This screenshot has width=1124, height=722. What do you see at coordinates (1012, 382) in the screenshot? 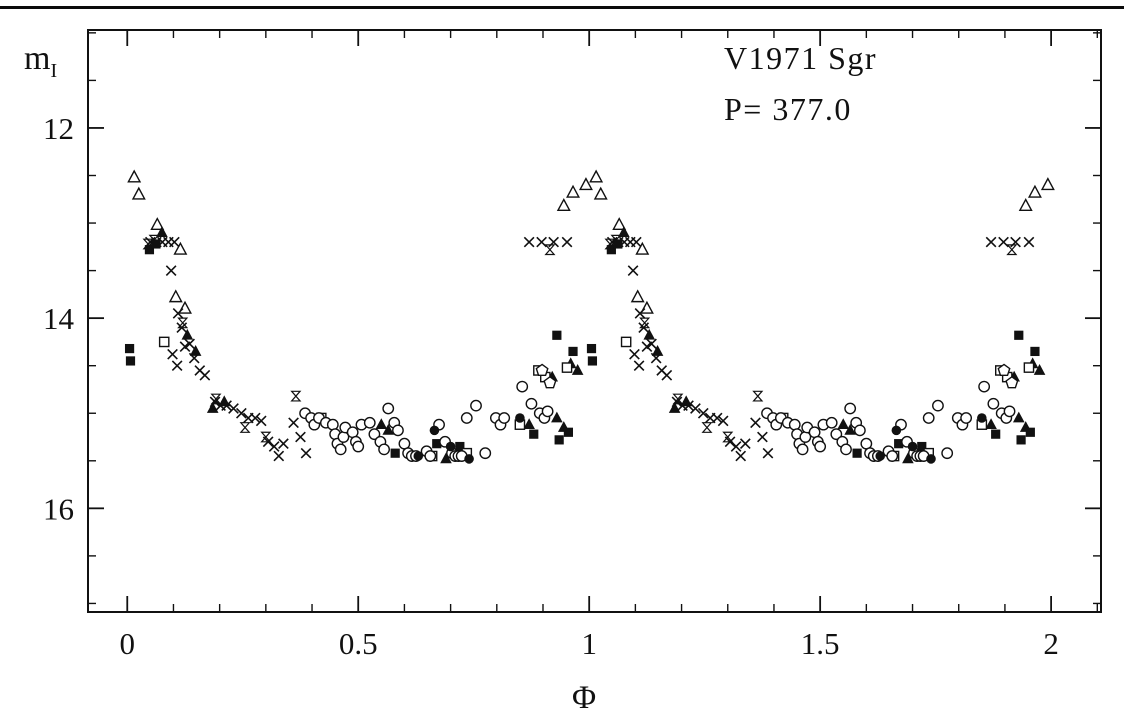
I see `marker-open-pentagon` at bounding box center [1012, 382].